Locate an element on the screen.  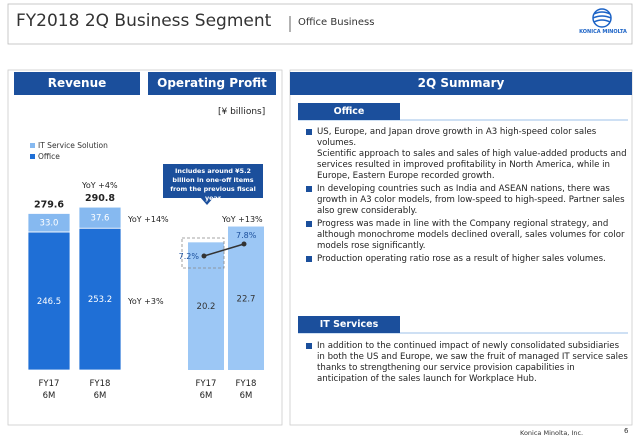
bar-value-label: 37.6 is located at coordinates (100, 219).